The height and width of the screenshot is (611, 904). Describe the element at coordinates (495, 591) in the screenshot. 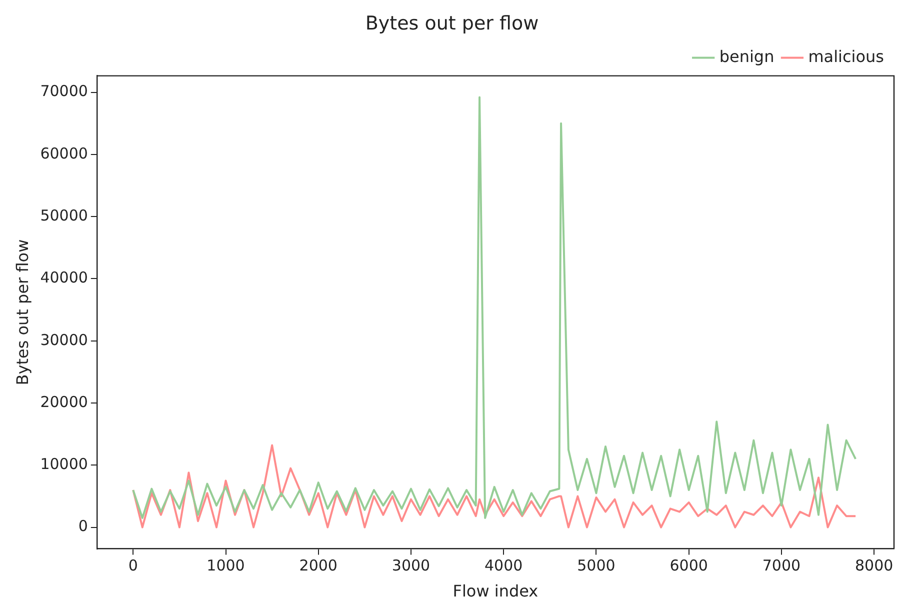

I see `x-axis-title: Flow index` at that location.